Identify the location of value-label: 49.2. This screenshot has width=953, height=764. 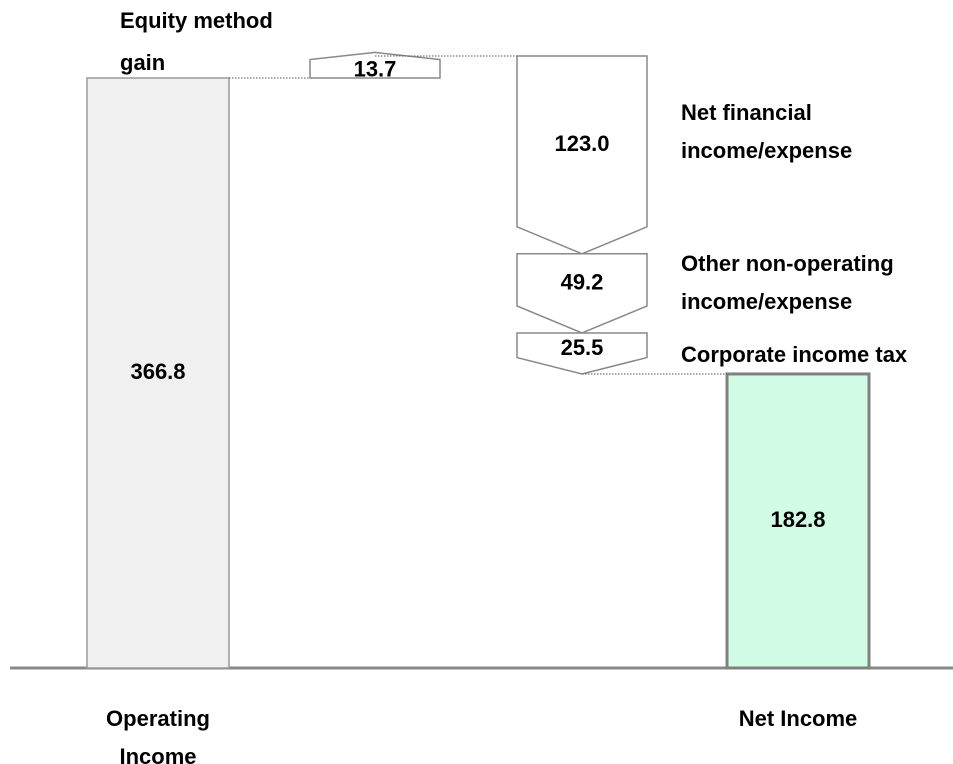
(582, 282).